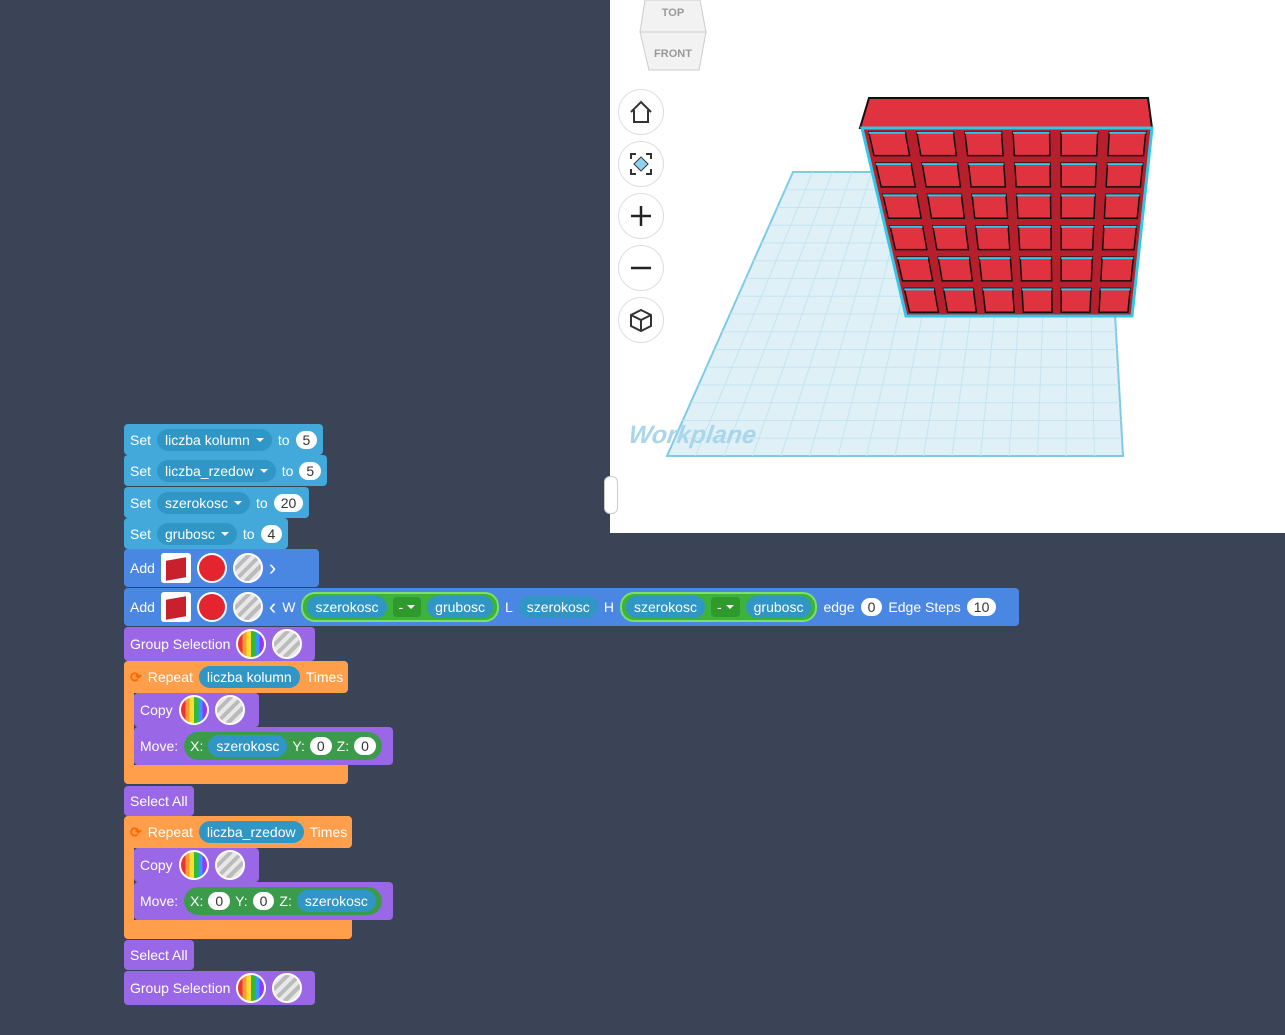 This screenshot has width=1285, height=1035. What do you see at coordinates (289, 607) in the screenshot?
I see `label: W` at bounding box center [289, 607].